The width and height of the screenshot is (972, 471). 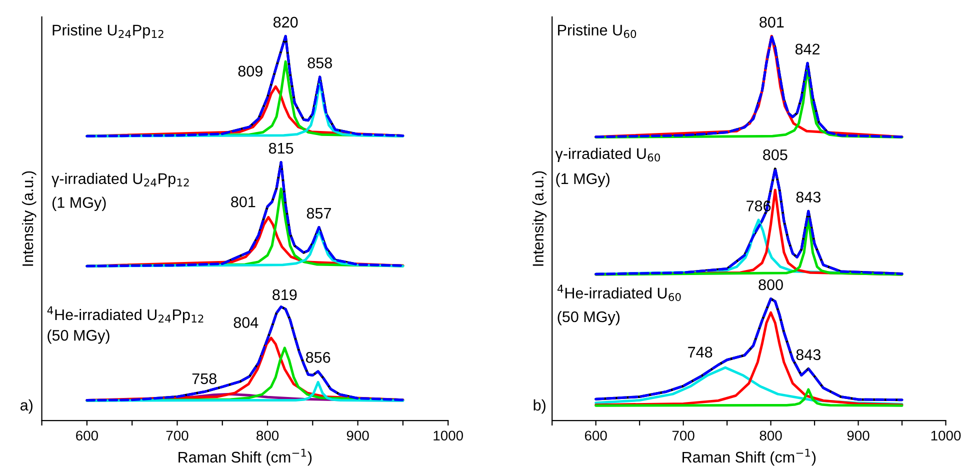 I want to click on annotation: $^{4}$He-irradiated U$_{24}$Pp$_{12}$, so click(x=125, y=315).